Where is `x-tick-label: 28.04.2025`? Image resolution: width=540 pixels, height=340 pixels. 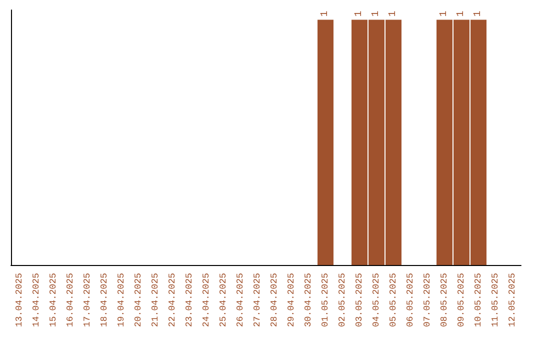 x-tick-label: 28.04.2025 is located at coordinates (275, 300).